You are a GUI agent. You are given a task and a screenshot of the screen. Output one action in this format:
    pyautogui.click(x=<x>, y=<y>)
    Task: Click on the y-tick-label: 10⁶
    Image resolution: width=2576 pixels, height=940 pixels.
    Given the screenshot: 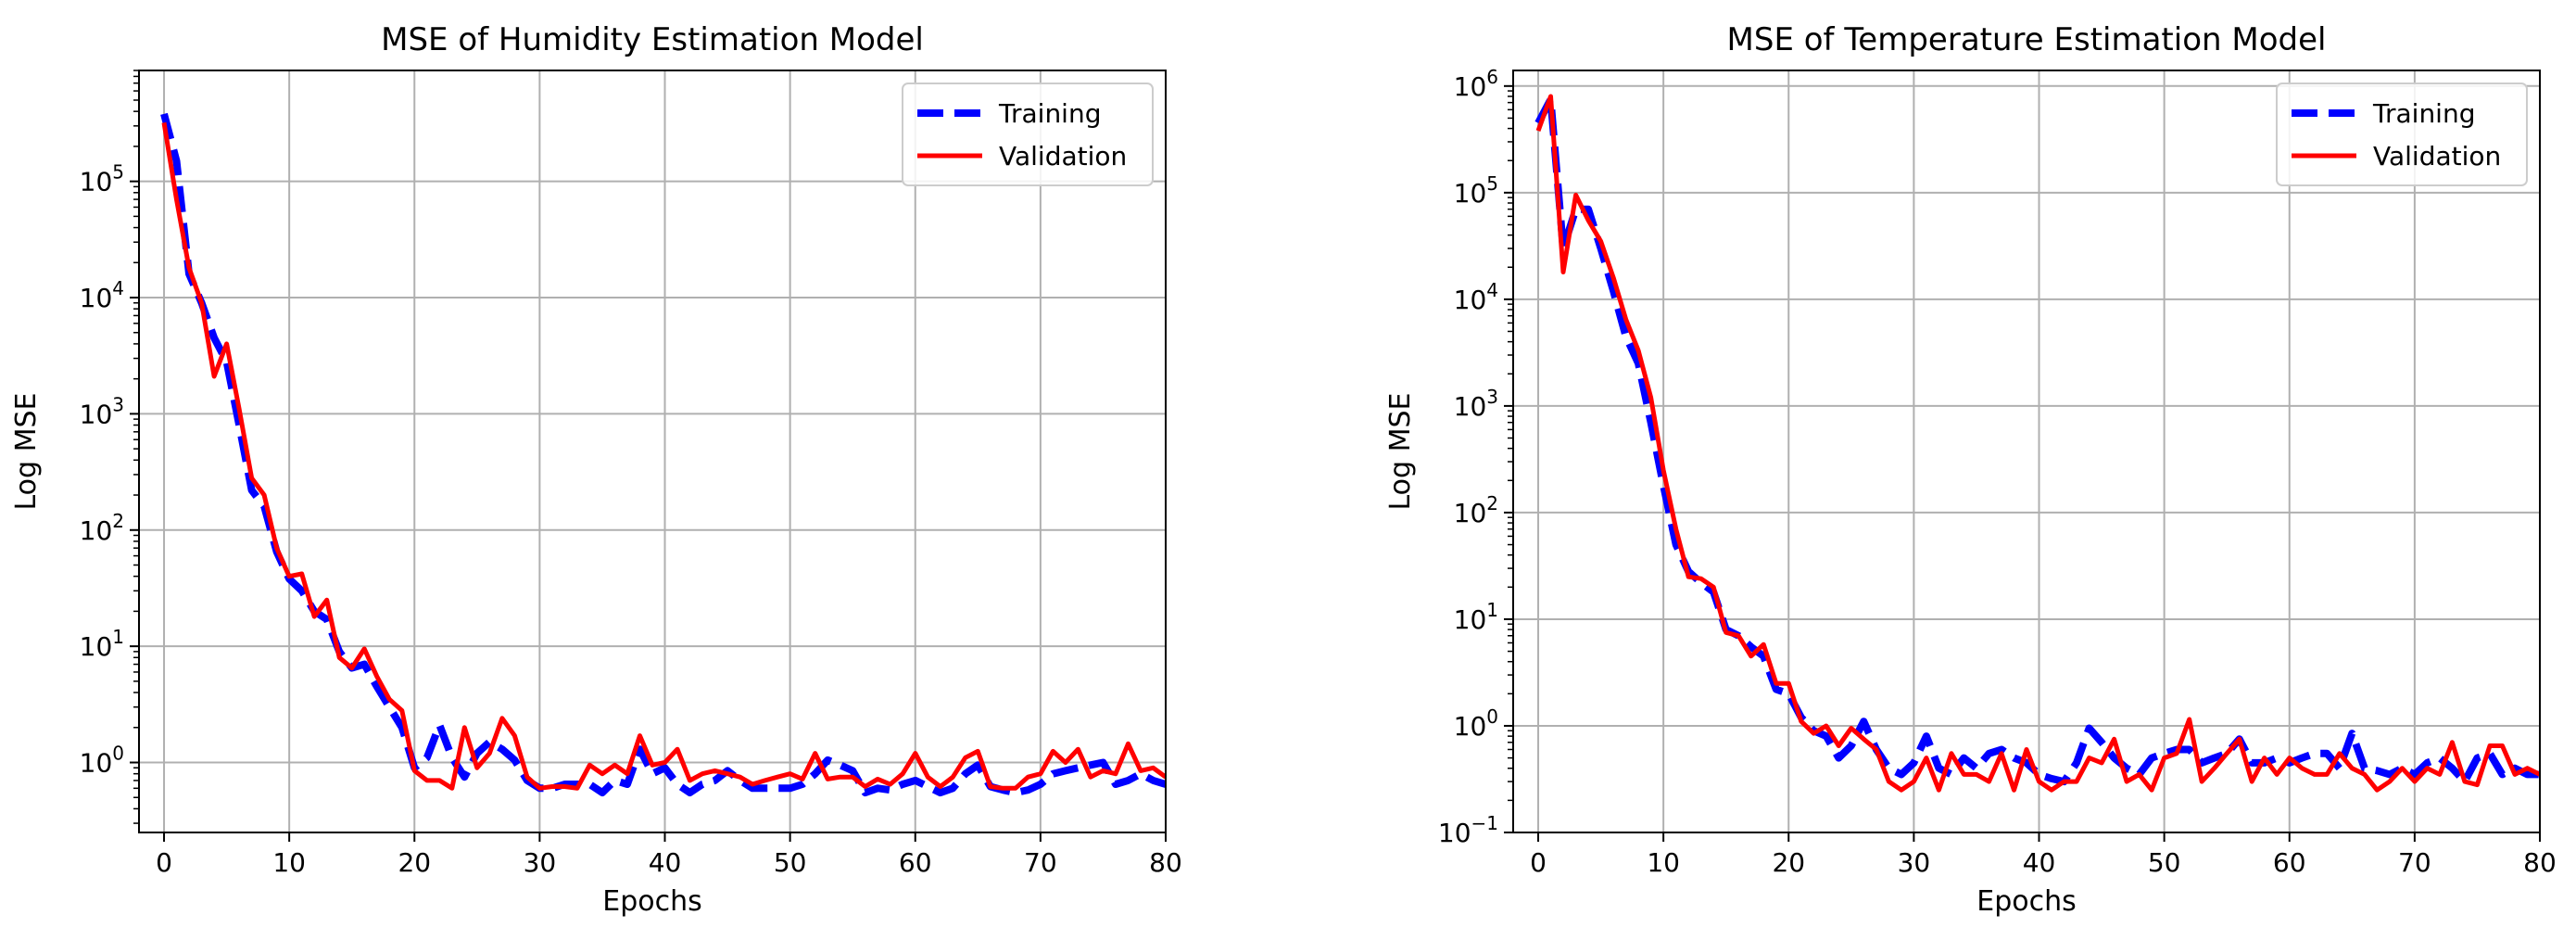 What is the action you would take?
    pyautogui.click(x=1476, y=84)
    